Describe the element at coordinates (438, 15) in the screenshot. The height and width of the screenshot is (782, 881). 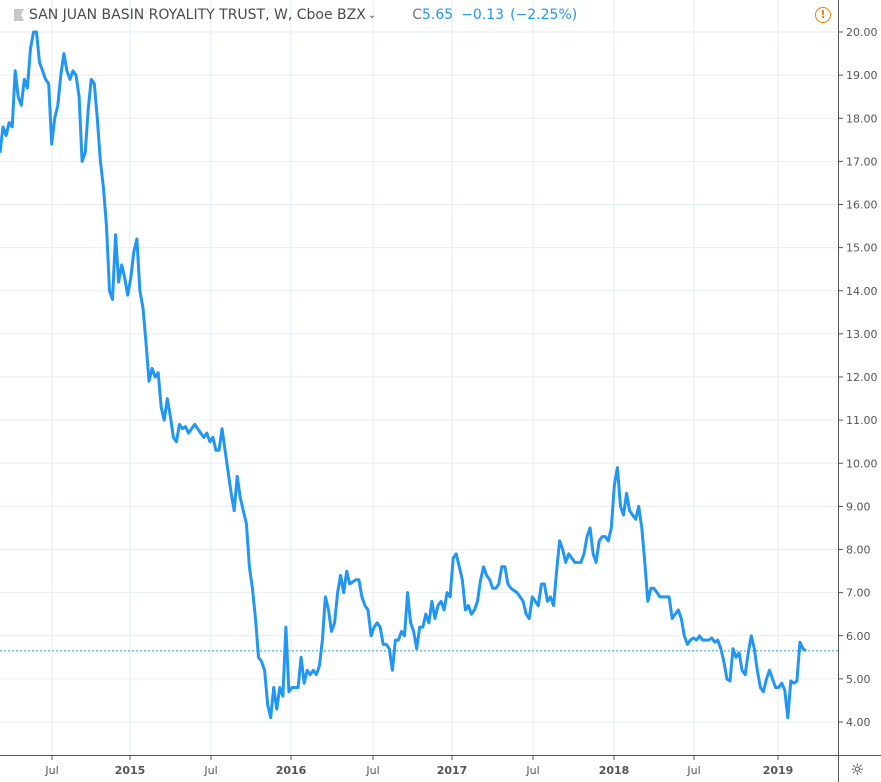
I see `close-value: 5.65` at that location.